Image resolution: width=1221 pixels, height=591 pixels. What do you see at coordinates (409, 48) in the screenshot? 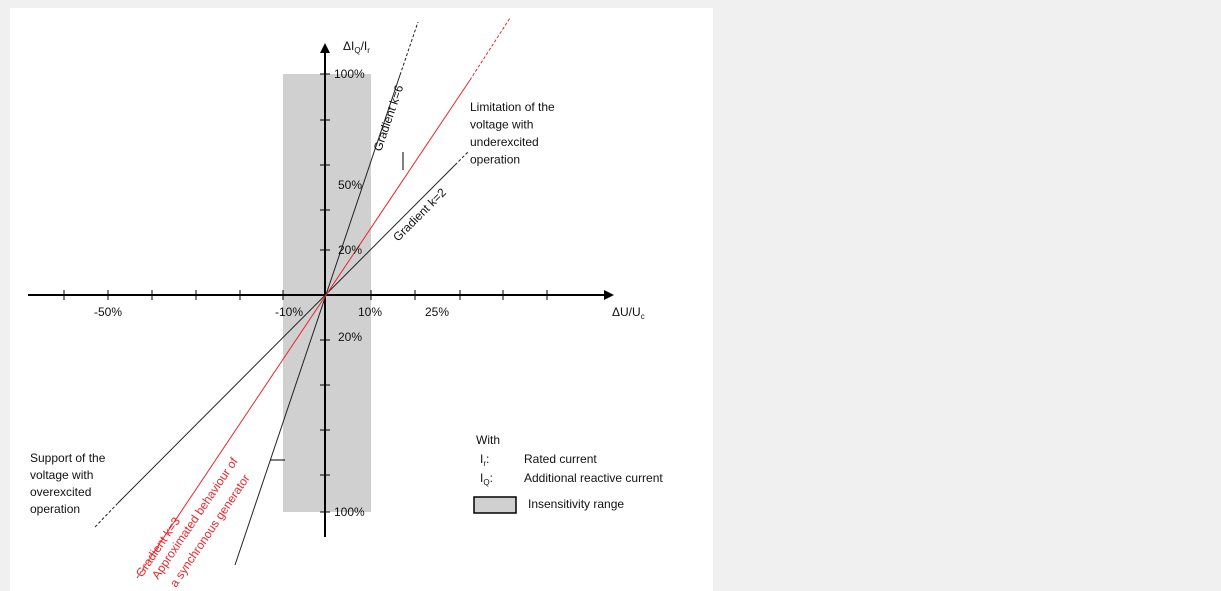
I see `k6-line-dash` at bounding box center [409, 48].